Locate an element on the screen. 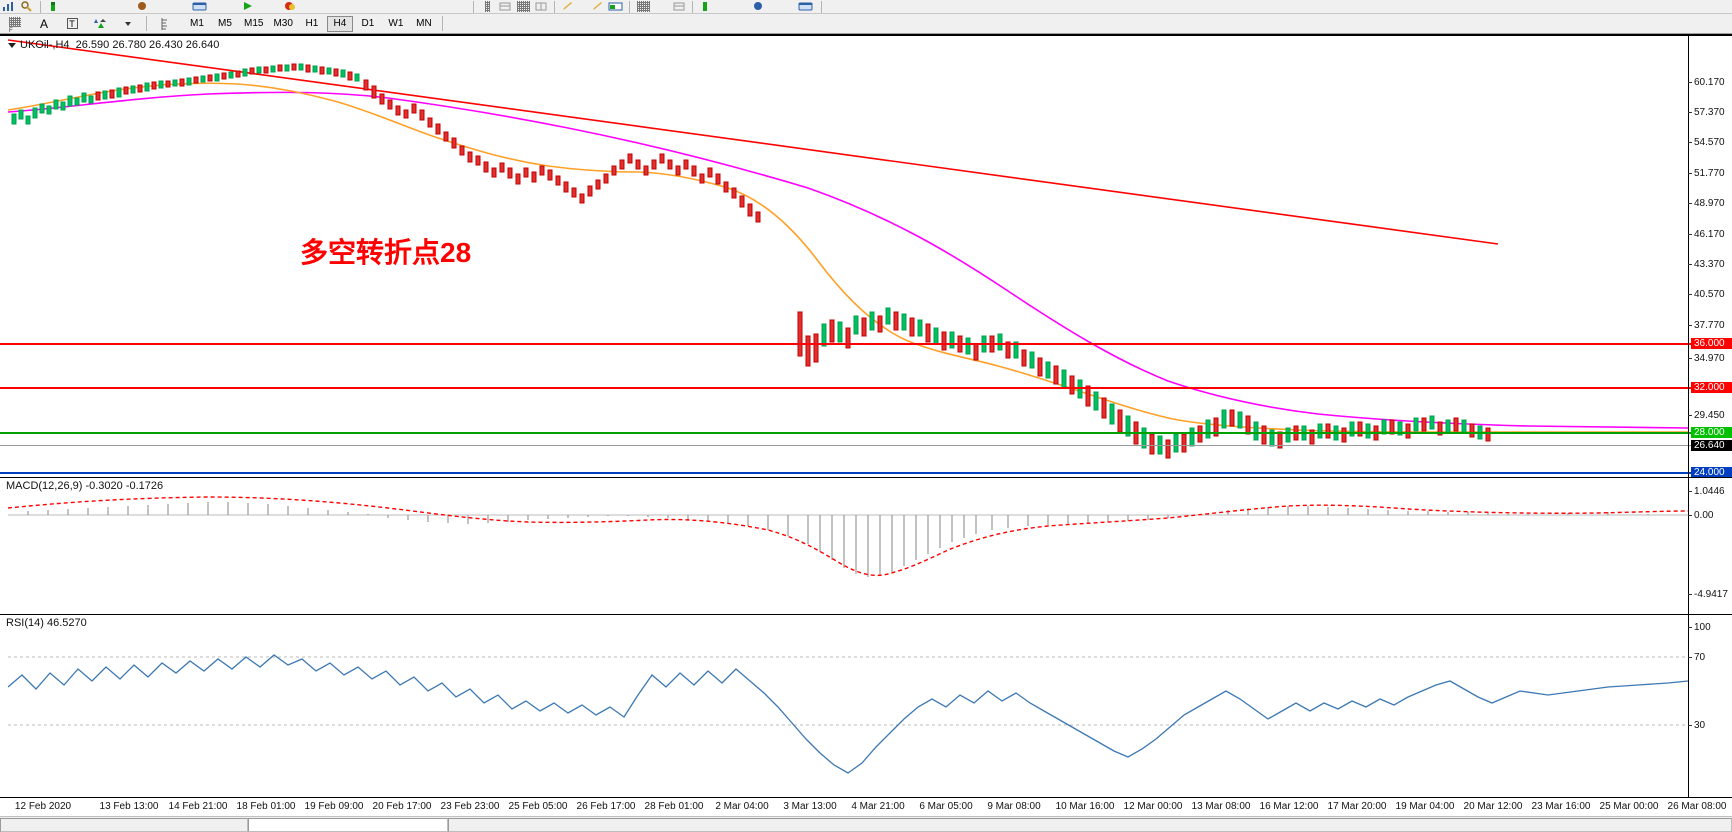 The image size is (1732, 832). pencil-icon is located at coordinates (568, 6).